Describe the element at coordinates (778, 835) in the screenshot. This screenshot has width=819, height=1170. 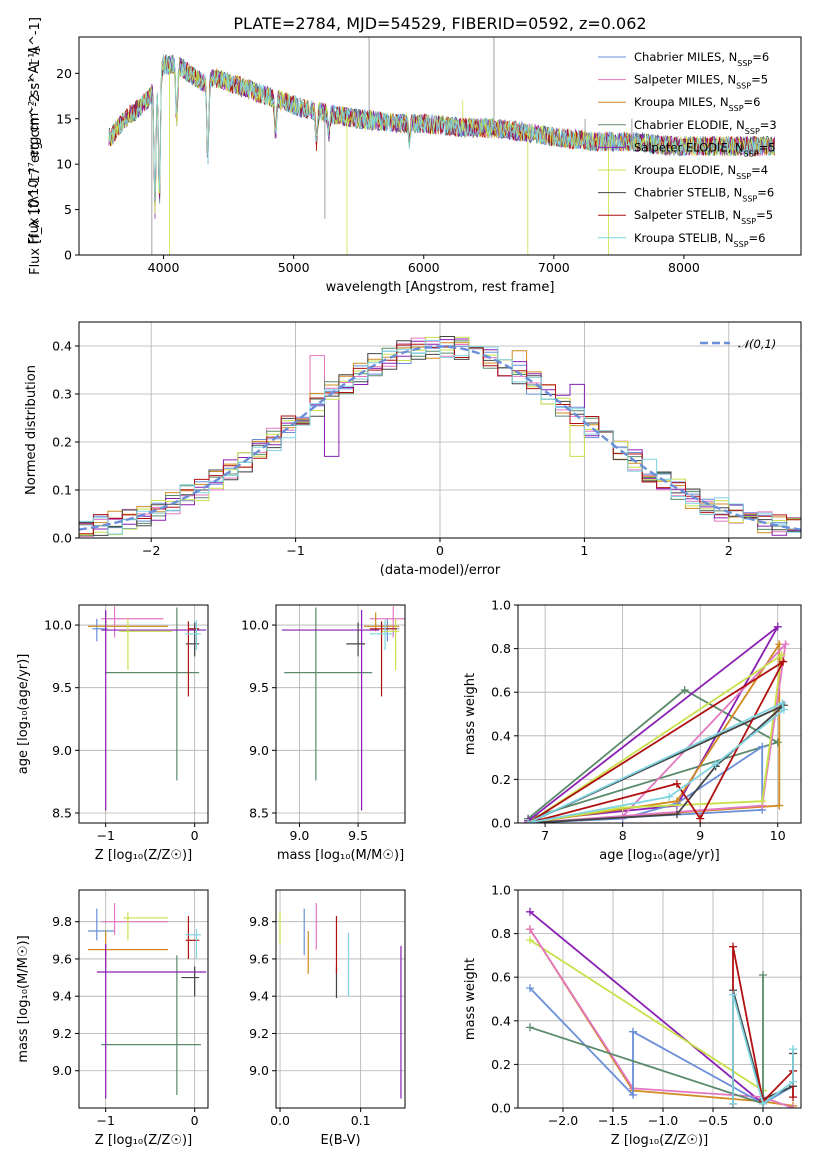
I see `tick-label-x: 10` at that location.